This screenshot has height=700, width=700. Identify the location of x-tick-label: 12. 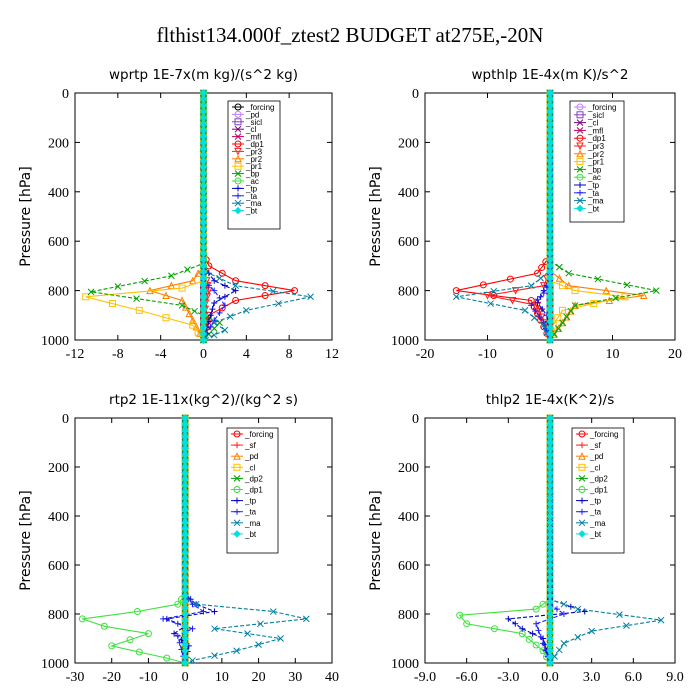
(332, 354).